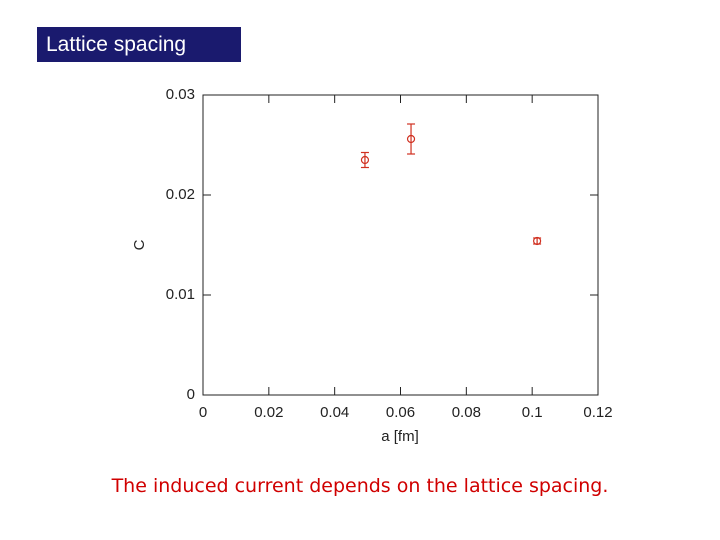  I want to click on x-tick-label: 0.12, so click(597, 412).